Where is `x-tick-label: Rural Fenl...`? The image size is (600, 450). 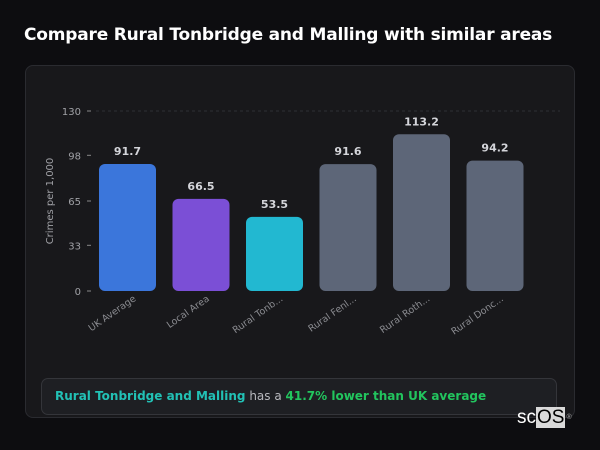
x-tick-label: Rural Fenl... is located at coordinates (332, 313).